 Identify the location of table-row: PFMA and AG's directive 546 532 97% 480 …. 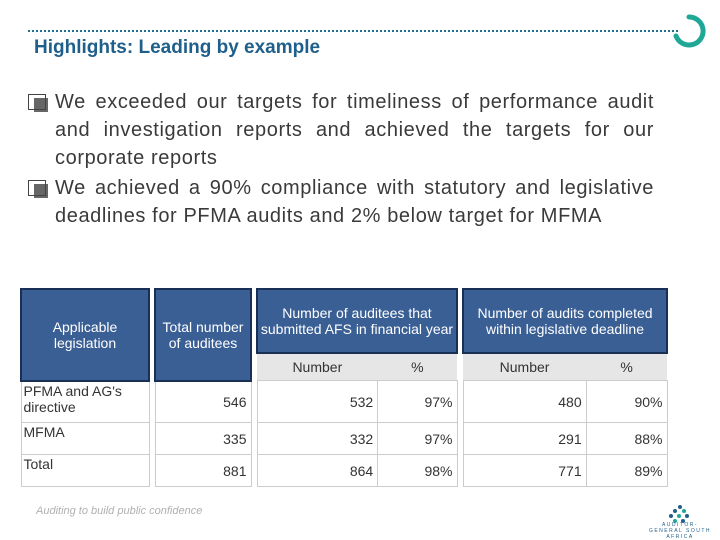
(344, 401).